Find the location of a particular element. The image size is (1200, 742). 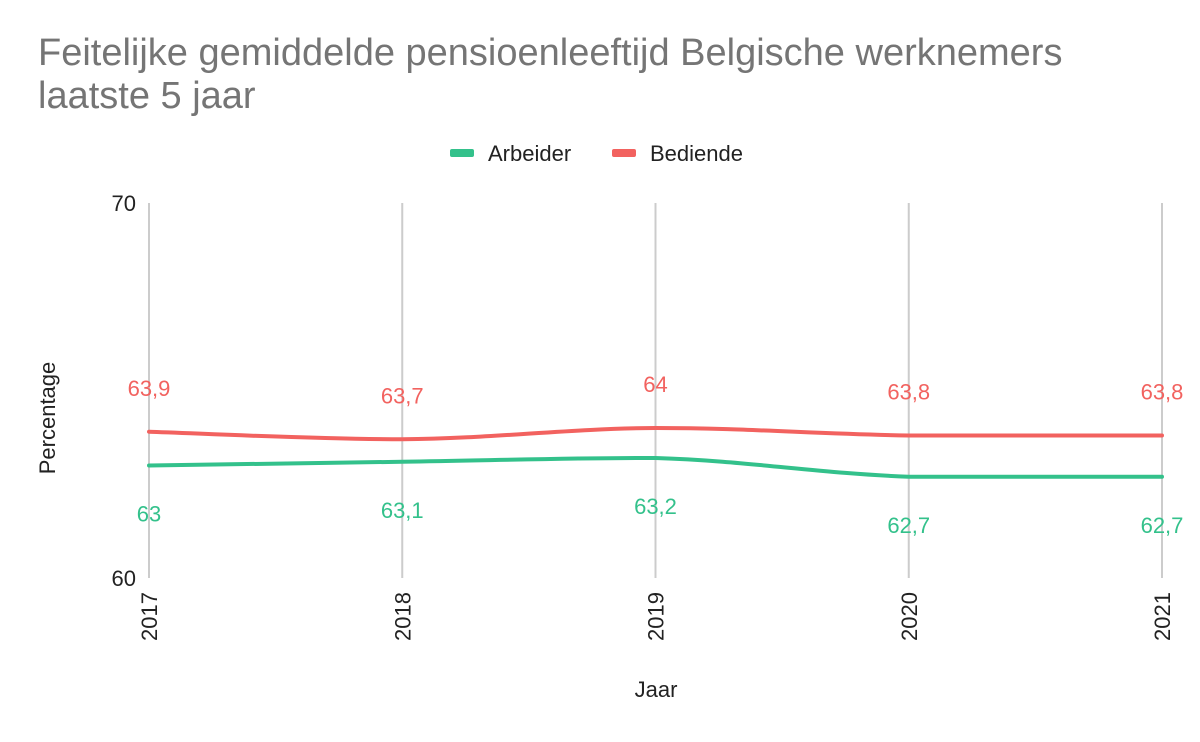

series-line-bediende is located at coordinates (655, 433).